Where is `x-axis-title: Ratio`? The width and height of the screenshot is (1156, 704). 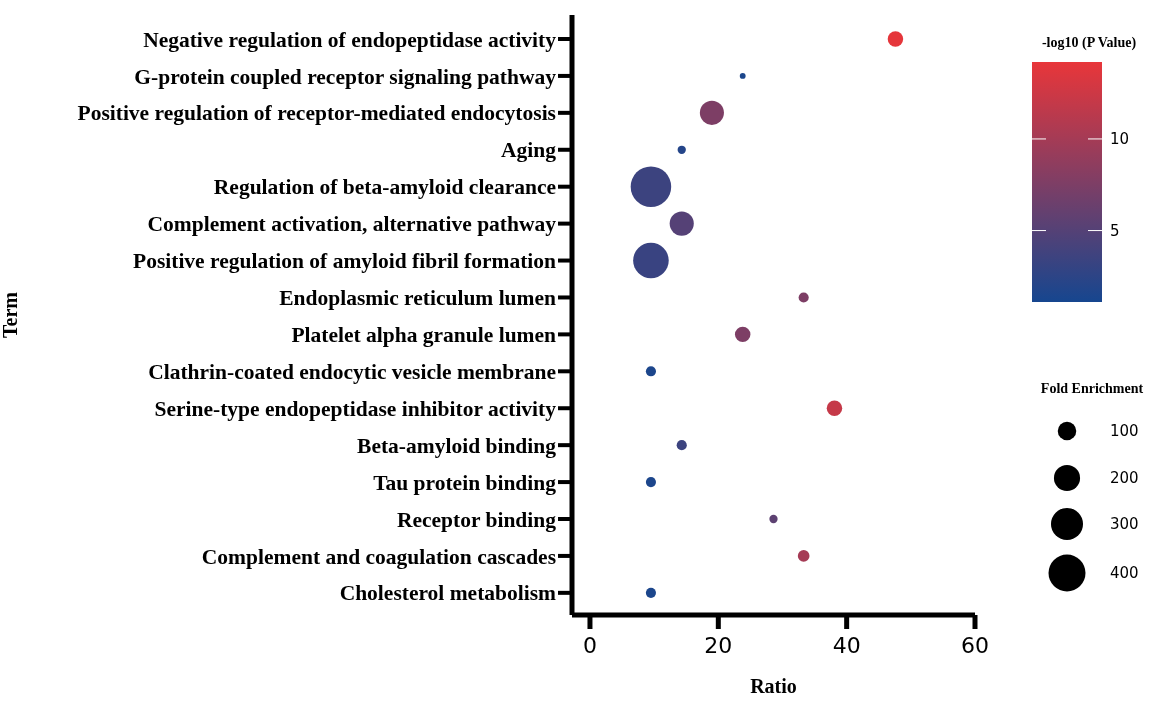
x-axis-title: Ratio is located at coordinates (773, 686).